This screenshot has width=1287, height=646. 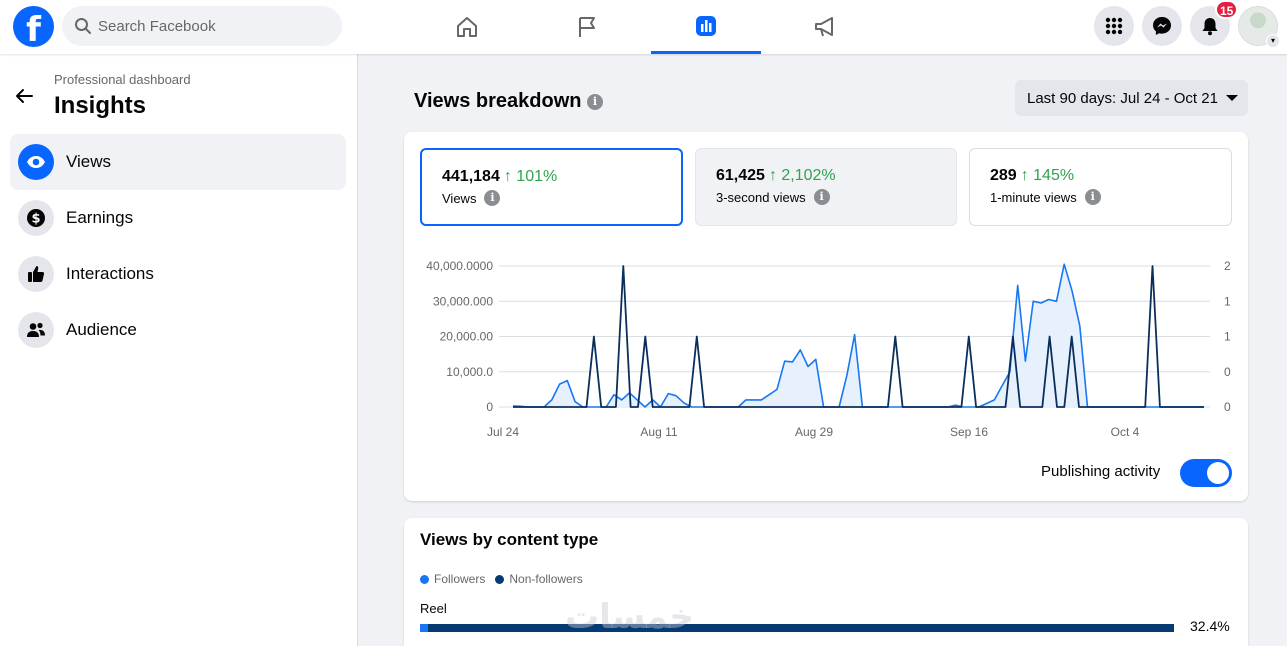 I want to click on megaphone-icon, so click(x=824, y=27).